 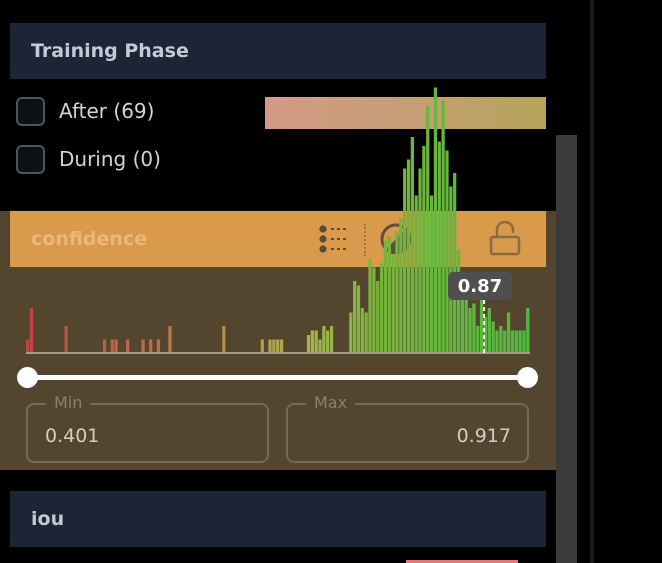 I want to click on max-field-value: 0.917, so click(x=483, y=436).